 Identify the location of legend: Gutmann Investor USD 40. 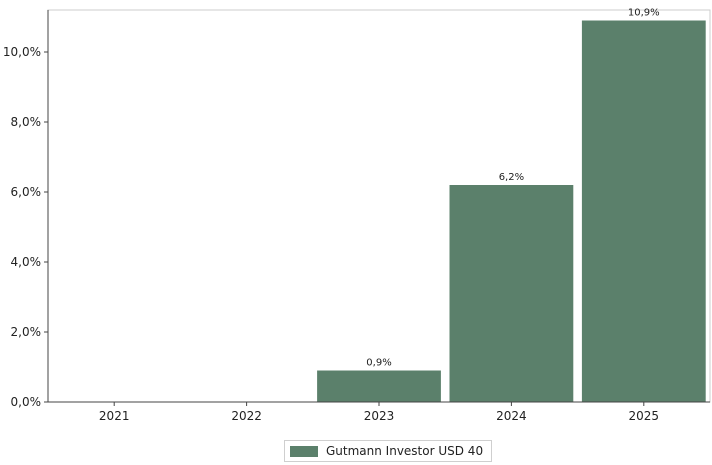
(388, 451).